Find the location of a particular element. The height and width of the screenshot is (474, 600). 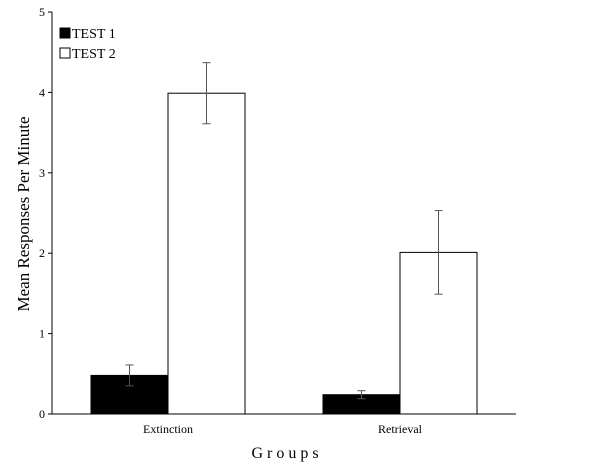

legend-label: TEST 1 is located at coordinates (94, 34).